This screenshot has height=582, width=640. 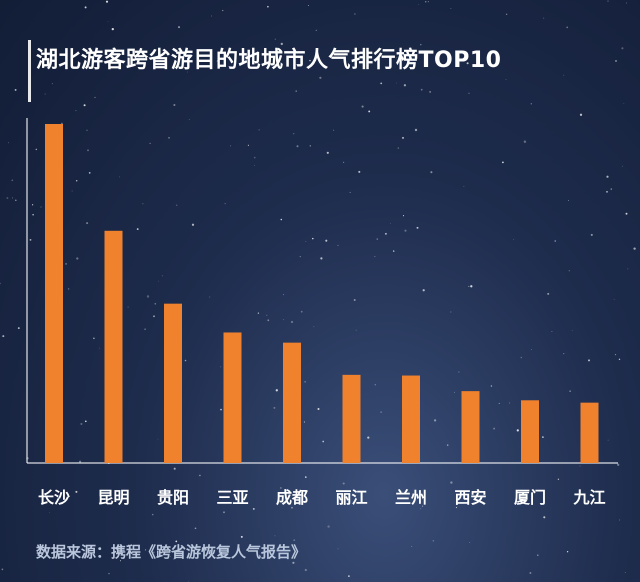 I want to click on category-label-2: 贵阳, so click(x=173, y=497).